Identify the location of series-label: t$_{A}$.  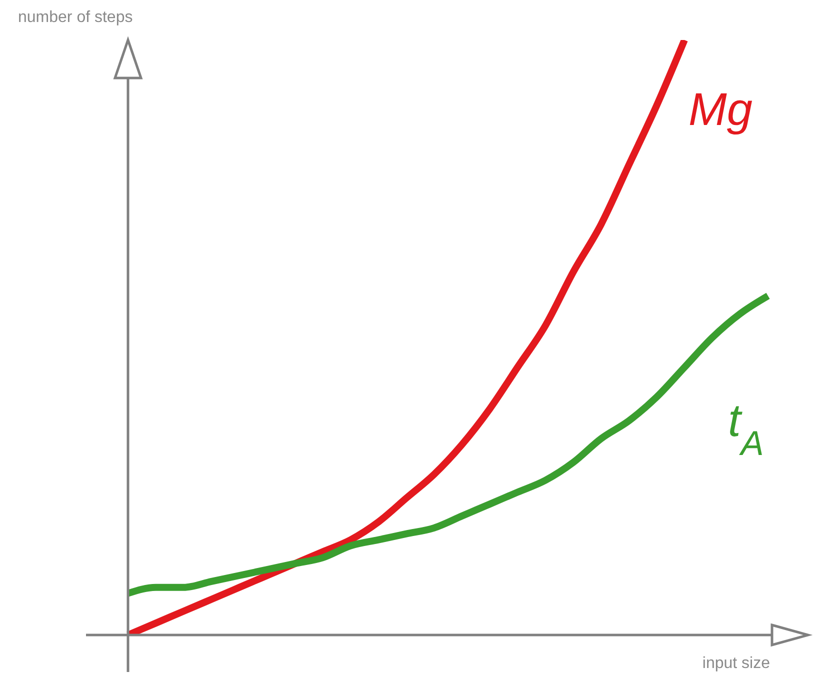
(746, 428).